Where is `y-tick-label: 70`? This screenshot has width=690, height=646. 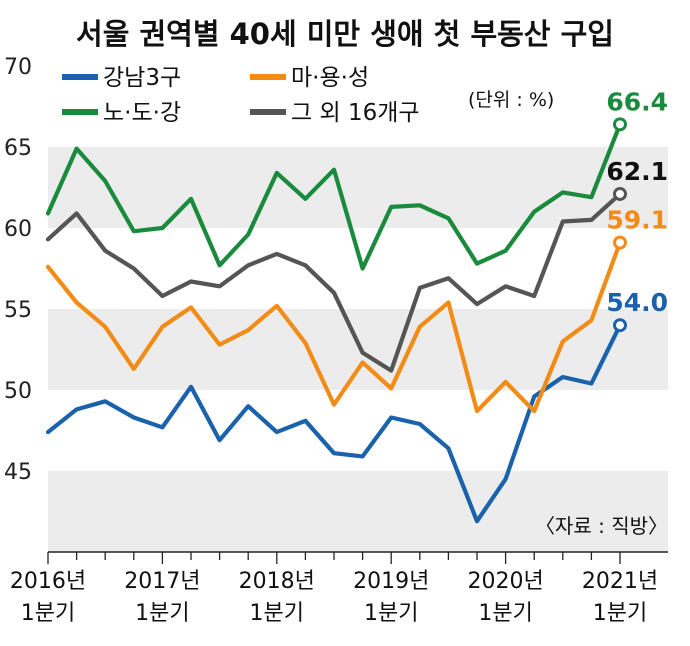 y-tick-label: 70 is located at coordinates (18, 67).